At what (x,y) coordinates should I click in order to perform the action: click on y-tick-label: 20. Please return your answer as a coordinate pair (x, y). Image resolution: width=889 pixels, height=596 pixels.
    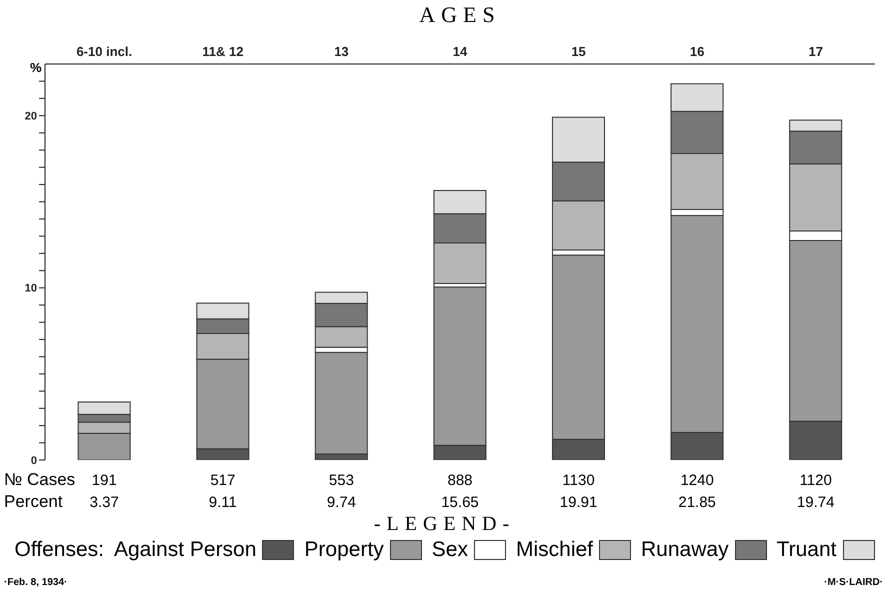
    Looking at the image, I should click on (30, 116).